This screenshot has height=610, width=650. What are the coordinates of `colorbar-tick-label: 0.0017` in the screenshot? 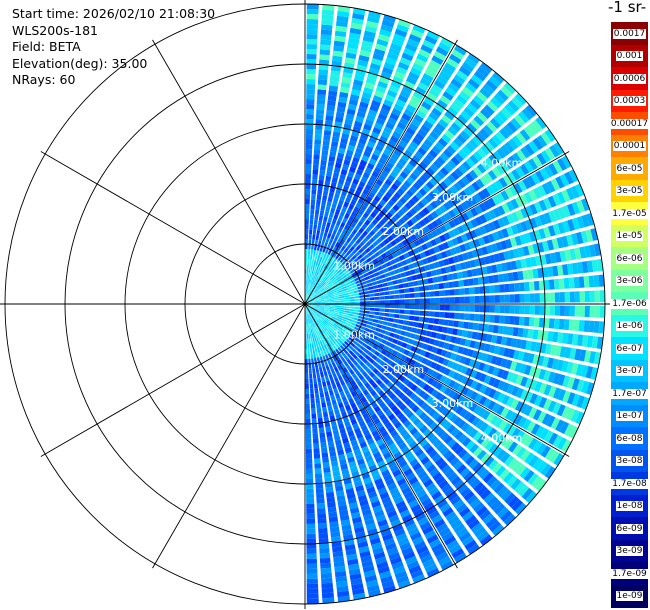 It's located at (629, 33).